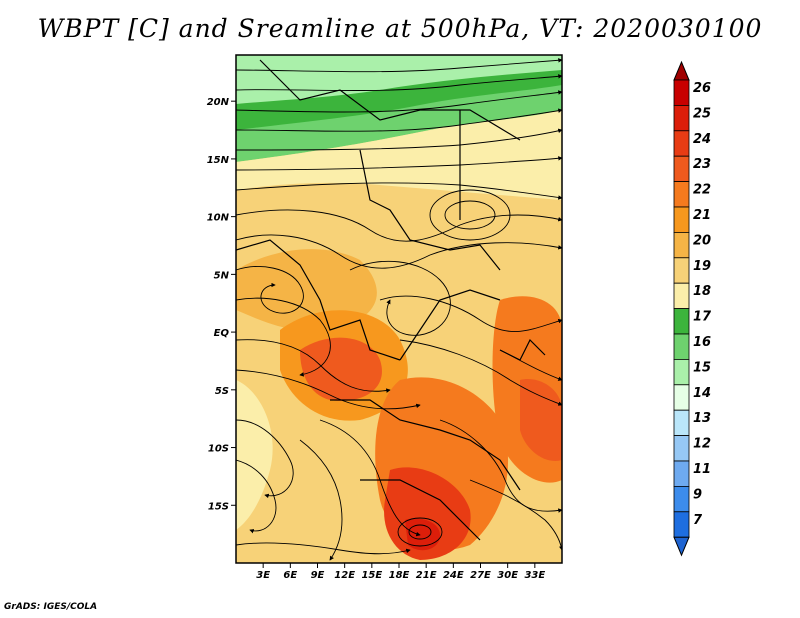  Describe the element at coordinates (702, 164) in the screenshot. I see `colorbar-label: 23` at that location.